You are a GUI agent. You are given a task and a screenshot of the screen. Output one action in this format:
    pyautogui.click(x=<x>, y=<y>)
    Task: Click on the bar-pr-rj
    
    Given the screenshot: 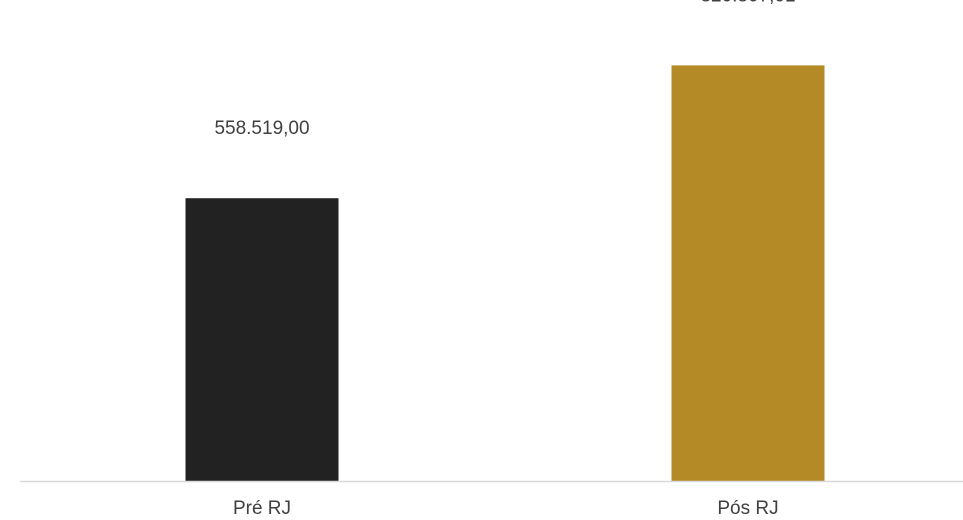 What is the action you would take?
    pyautogui.click(x=262, y=339)
    